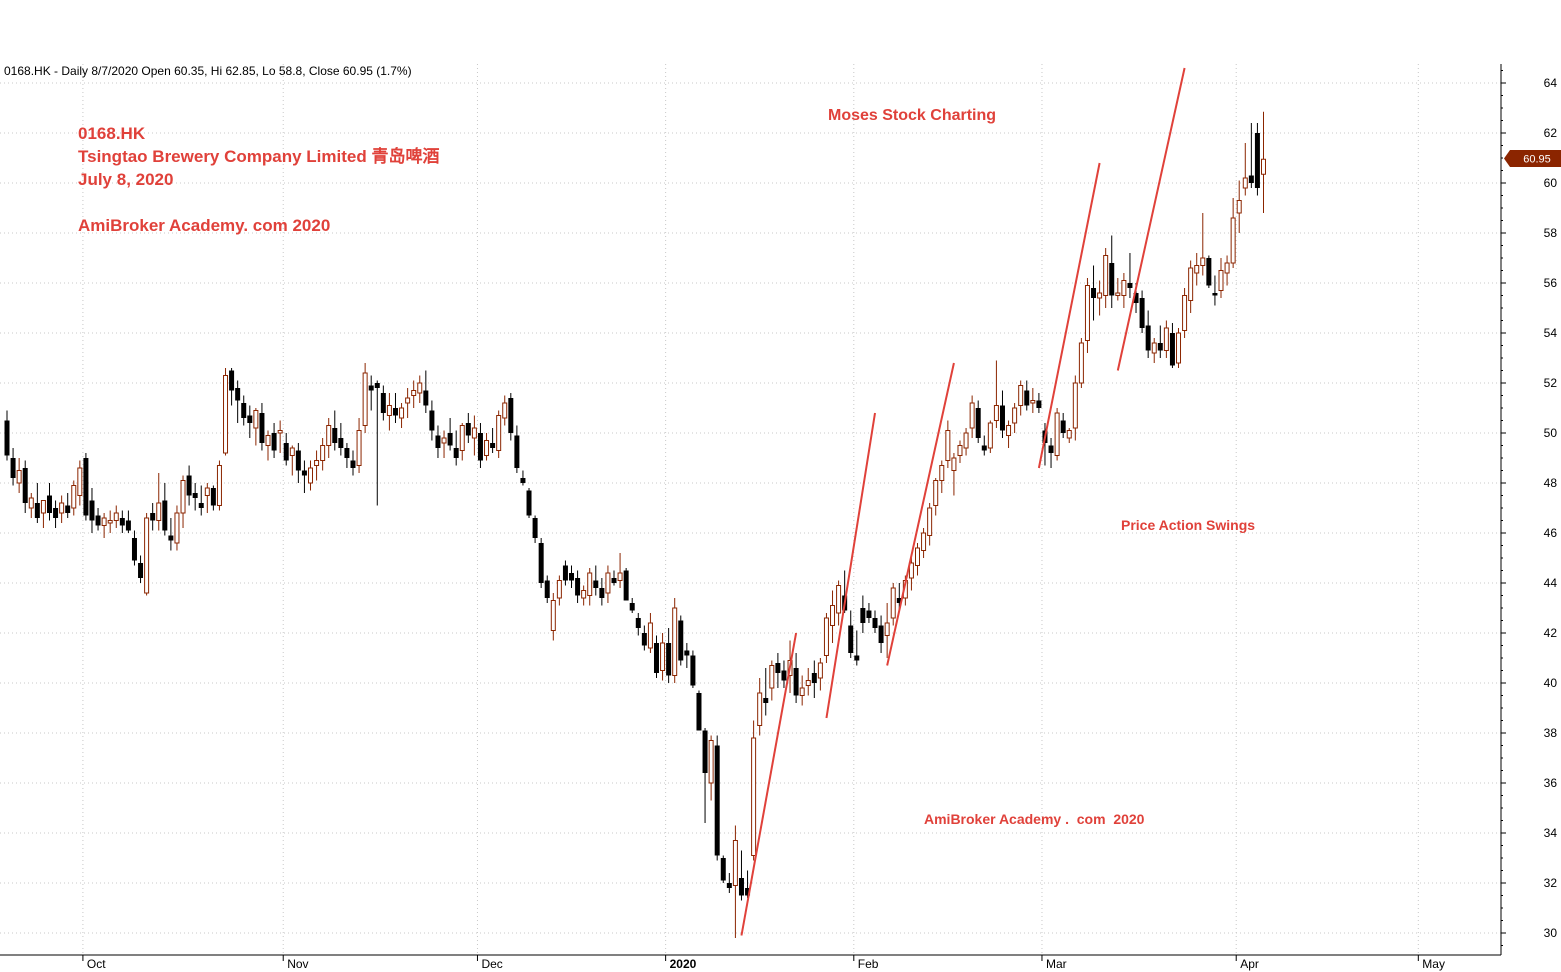 This screenshot has width=1561, height=972. What do you see at coordinates (683, 964) in the screenshot?
I see `x-tick-label: 2020` at bounding box center [683, 964].